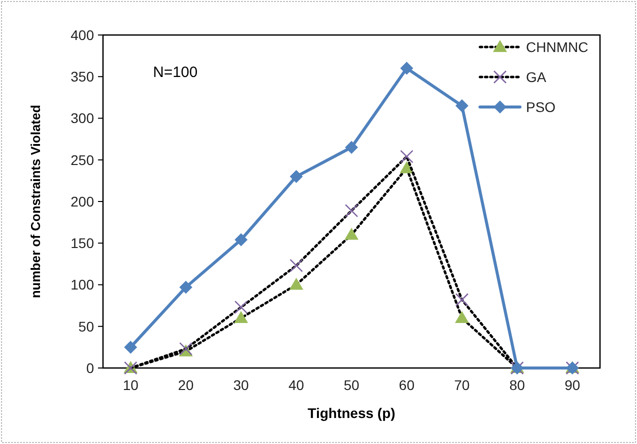 This screenshot has width=637, height=444. Describe the element at coordinates (536, 76) in the screenshot. I see `legend-label: GA` at that location.